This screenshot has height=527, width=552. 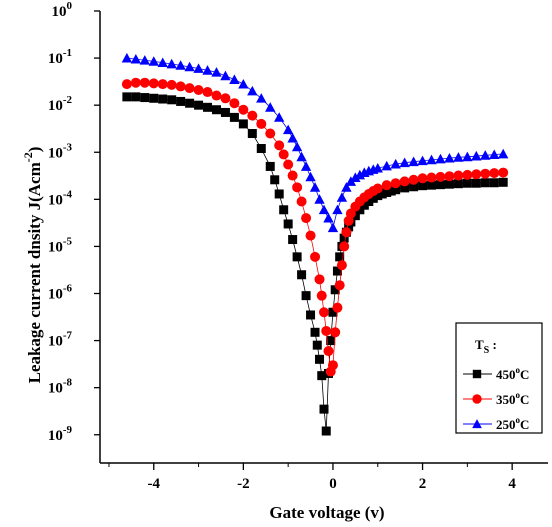 I want to click on x-tick-label: -4, so click(x=154, y=484).